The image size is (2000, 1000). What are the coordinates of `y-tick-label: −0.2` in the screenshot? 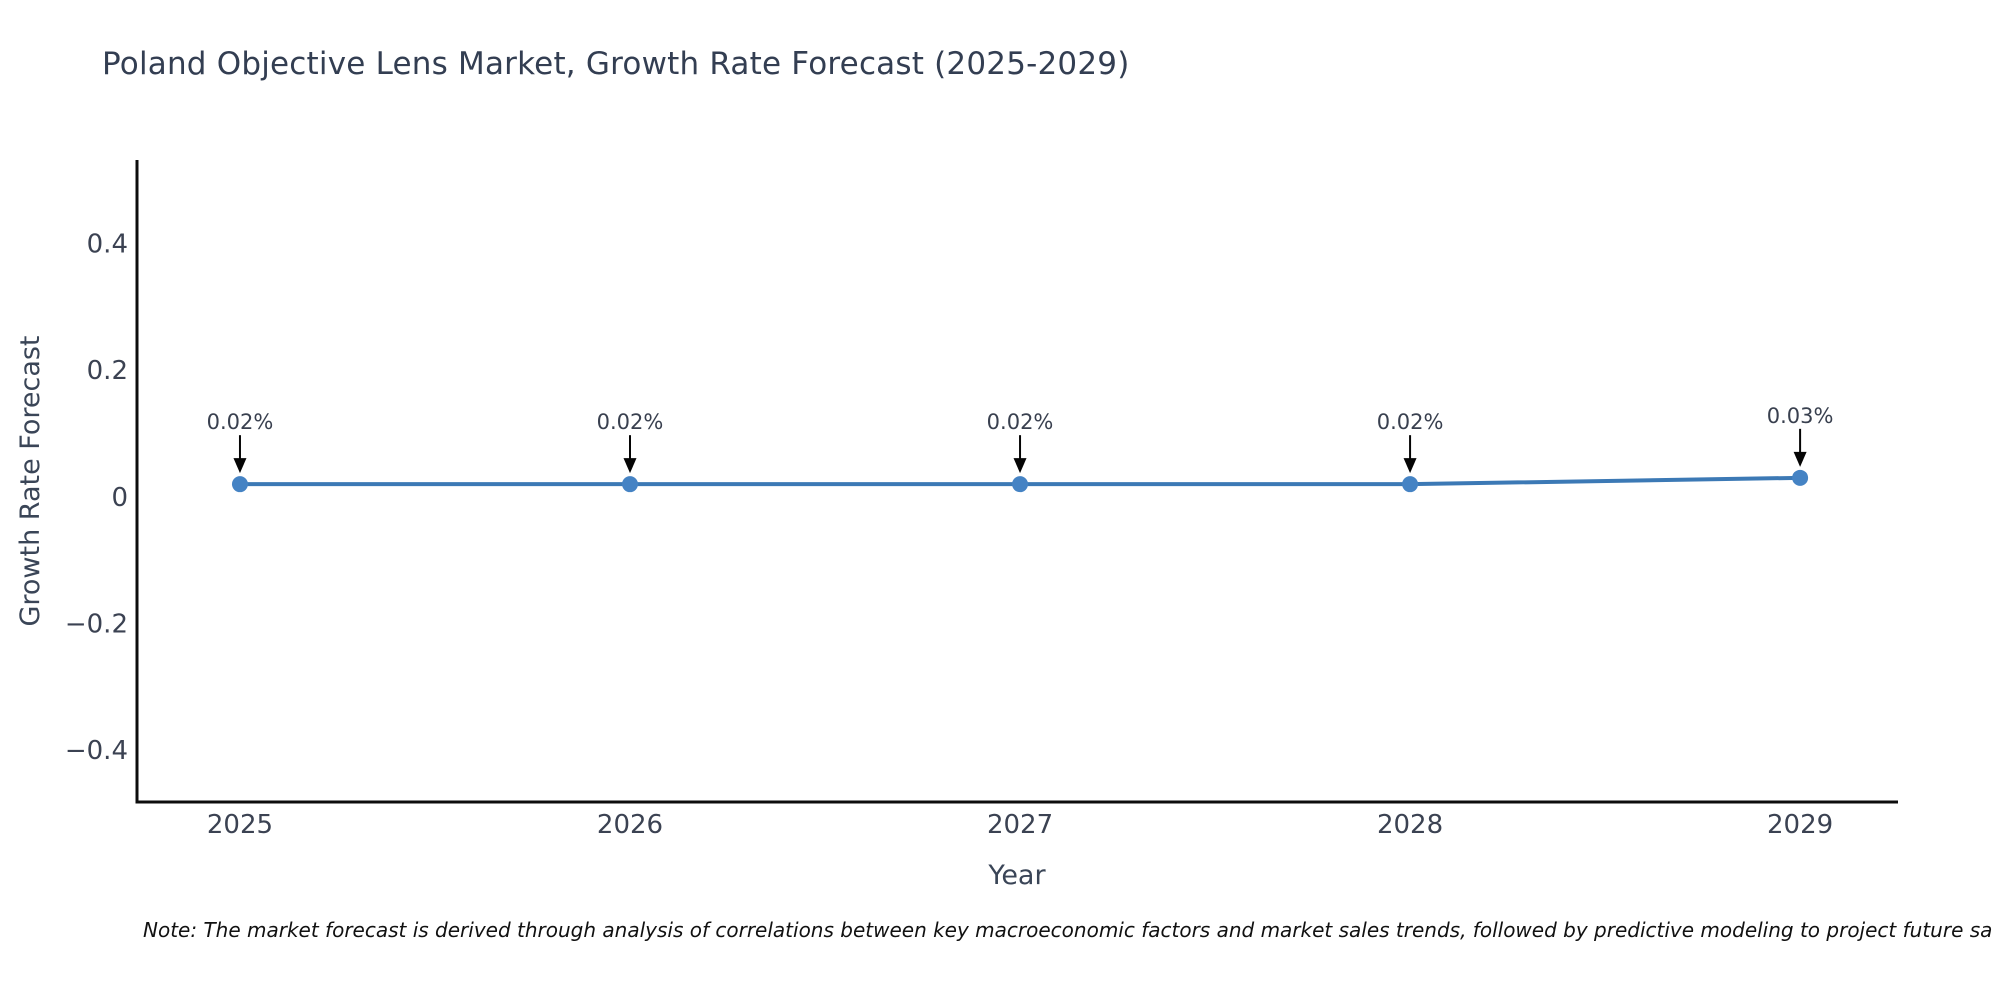 It's located at (96, 624).